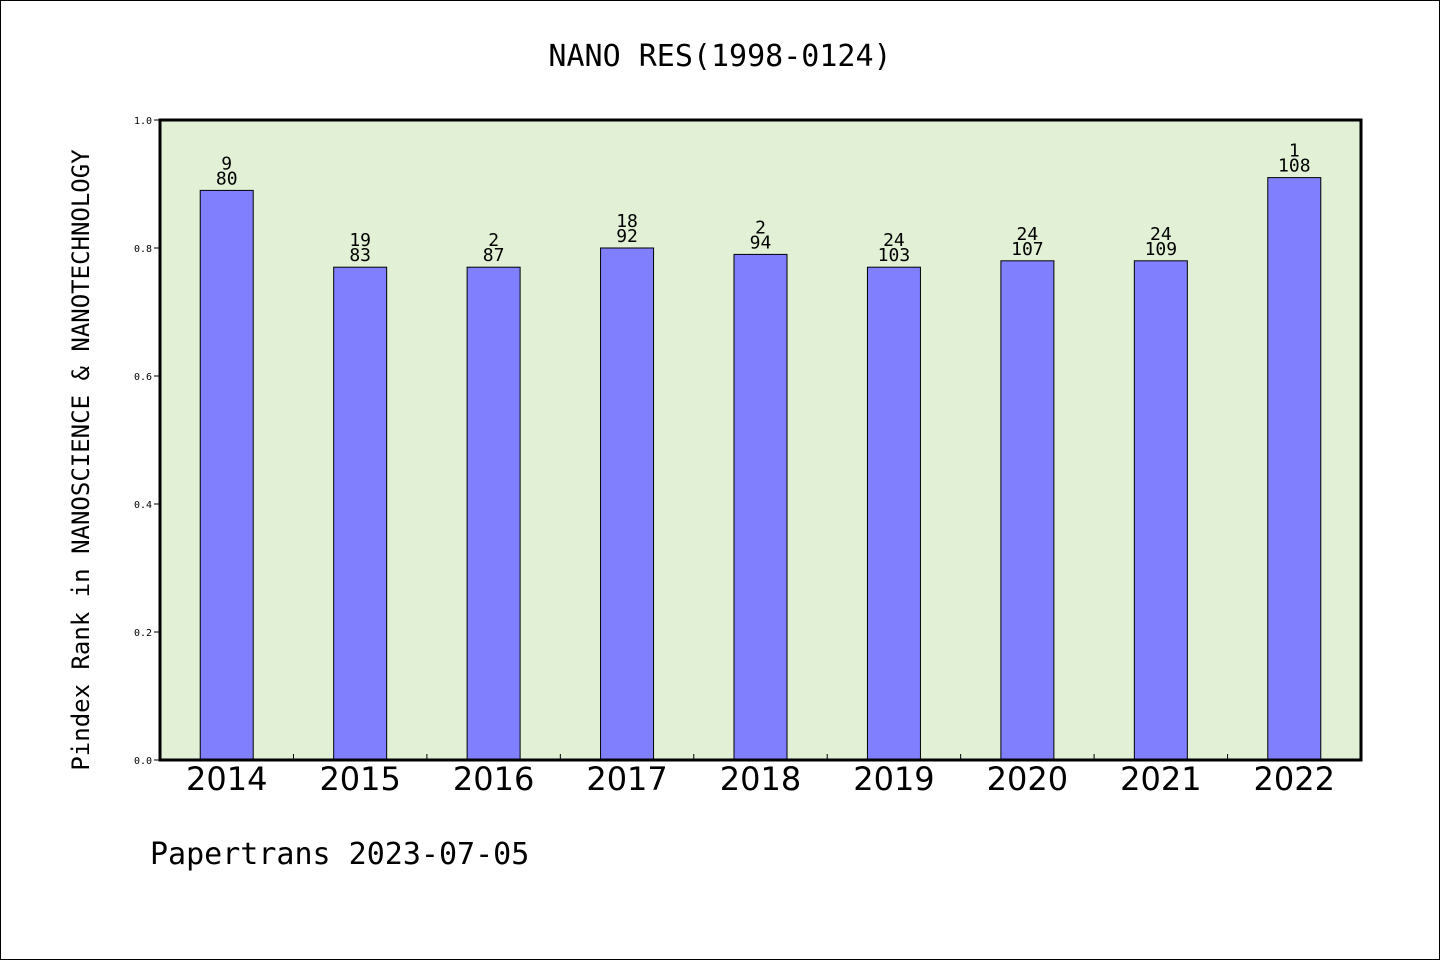  What do you see at coordinates (359, 779) in the screenshot?
I see `x-tick-label: 2015` at bounding box center [359, 779].